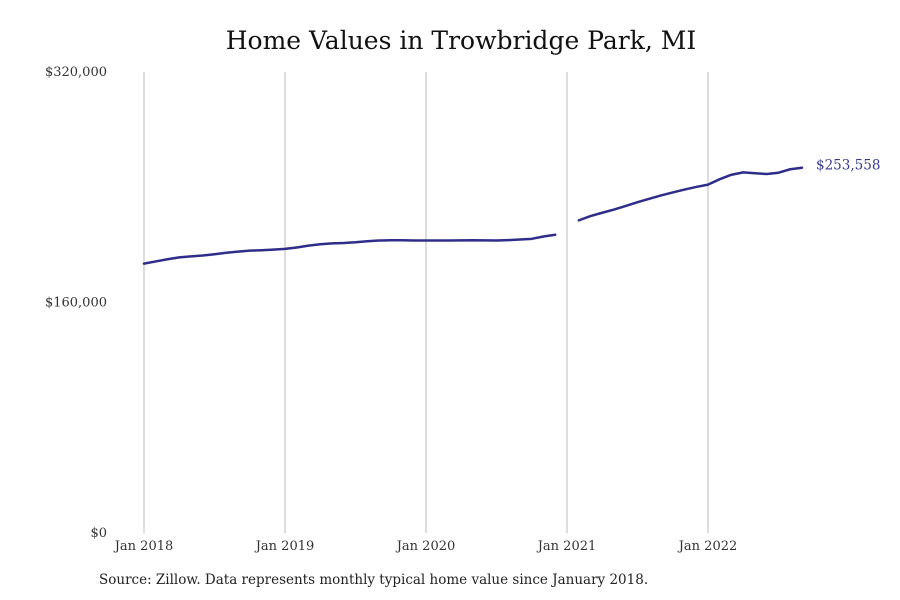 Image resolution: width=900 pixels, height=600 pixels. Describe the element at coordinates (461, 40) in the screenshot. I see `chart-title: Home Values in Trowbridge Park, MI` at that location.